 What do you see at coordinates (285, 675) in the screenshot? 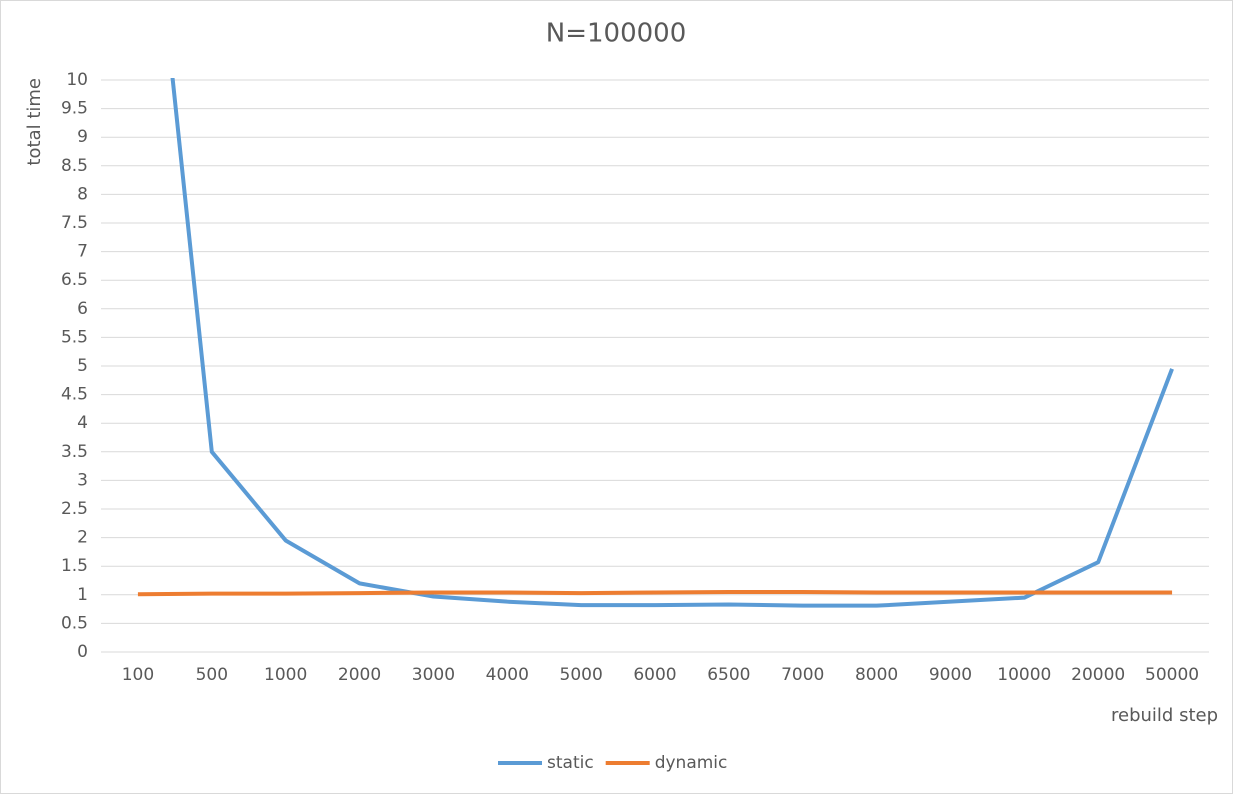
I see `x-tick-label: 1000` at bounding box center [285, 675].